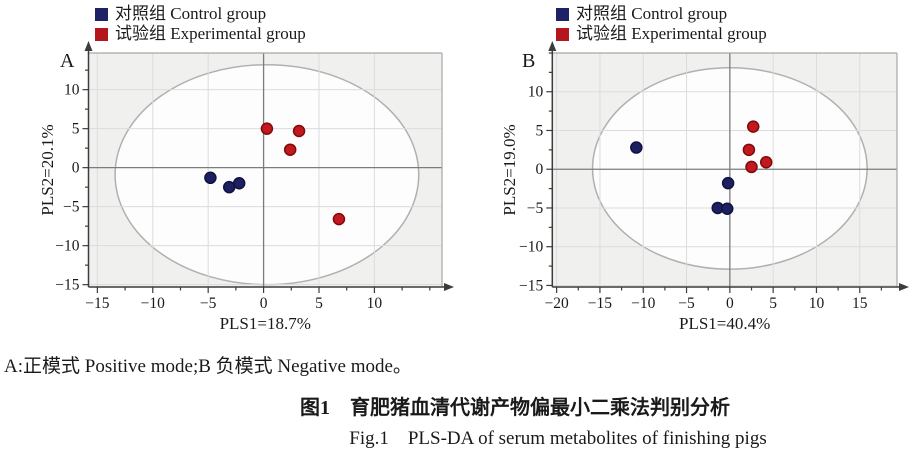 The width and height of the screenshot is (912, 453). What do you see at coordinates (557, 303) in the screenshot?
I see `x-axis-tick-label: −20` at bounding box center [557, 303].